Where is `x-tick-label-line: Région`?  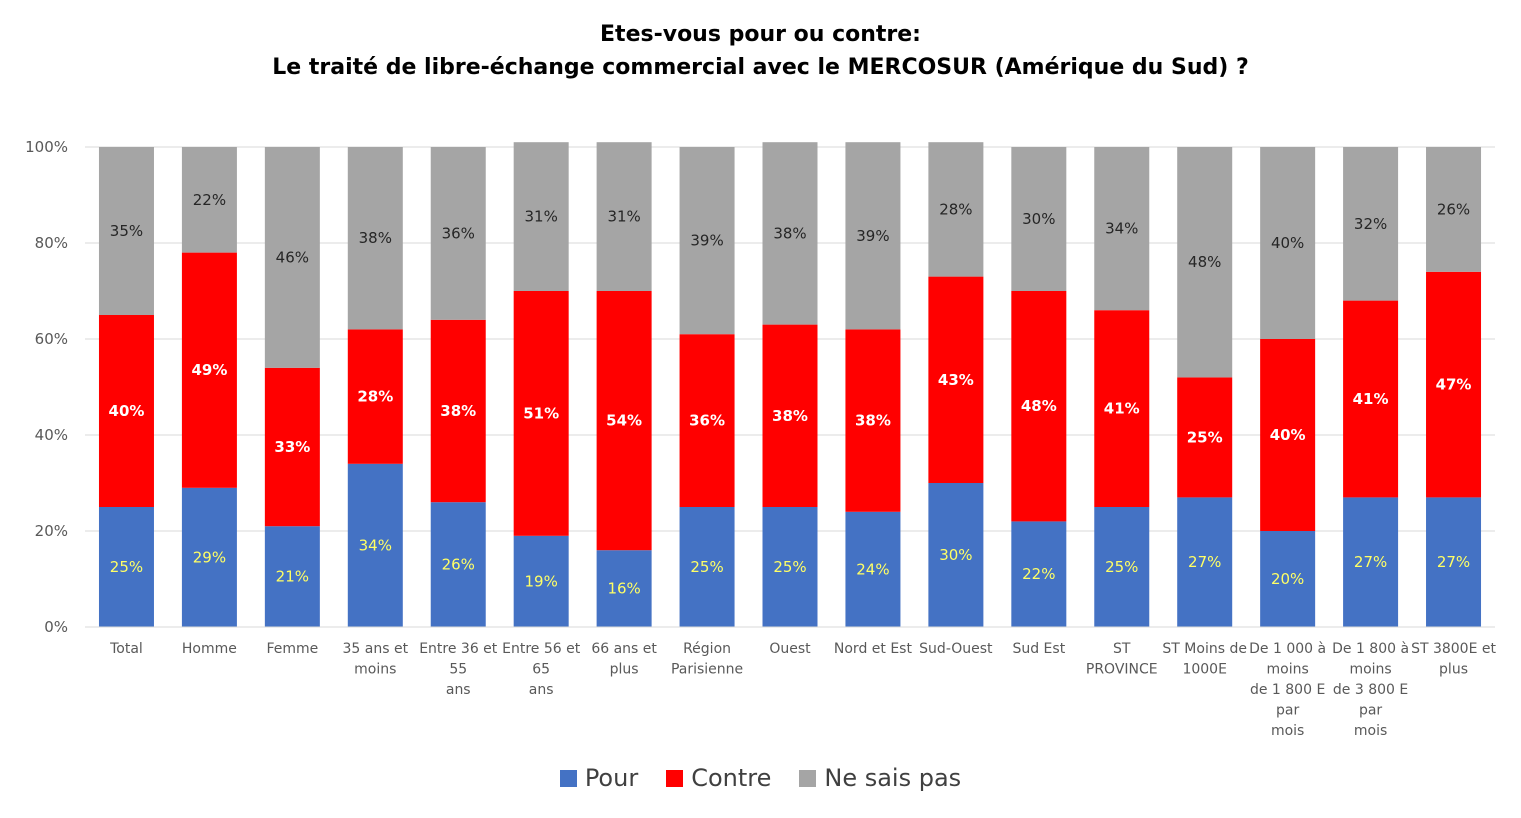
x-tick-label-line: Région is located at coordinates (707, 649).